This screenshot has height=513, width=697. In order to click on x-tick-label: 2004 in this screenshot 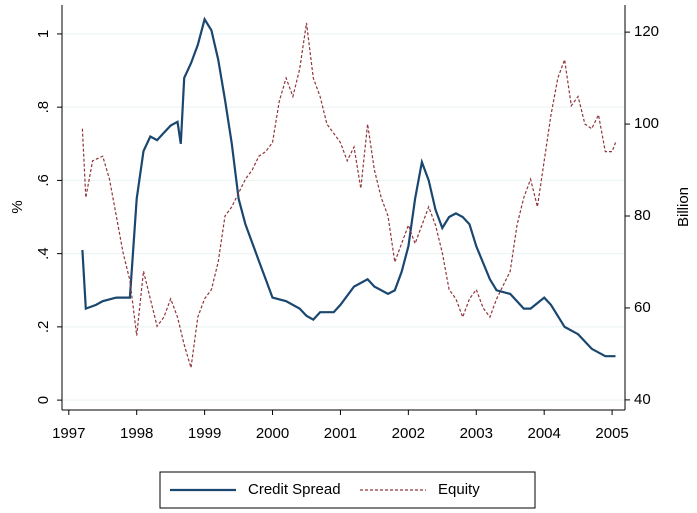, I will do `click(543, 433)`.